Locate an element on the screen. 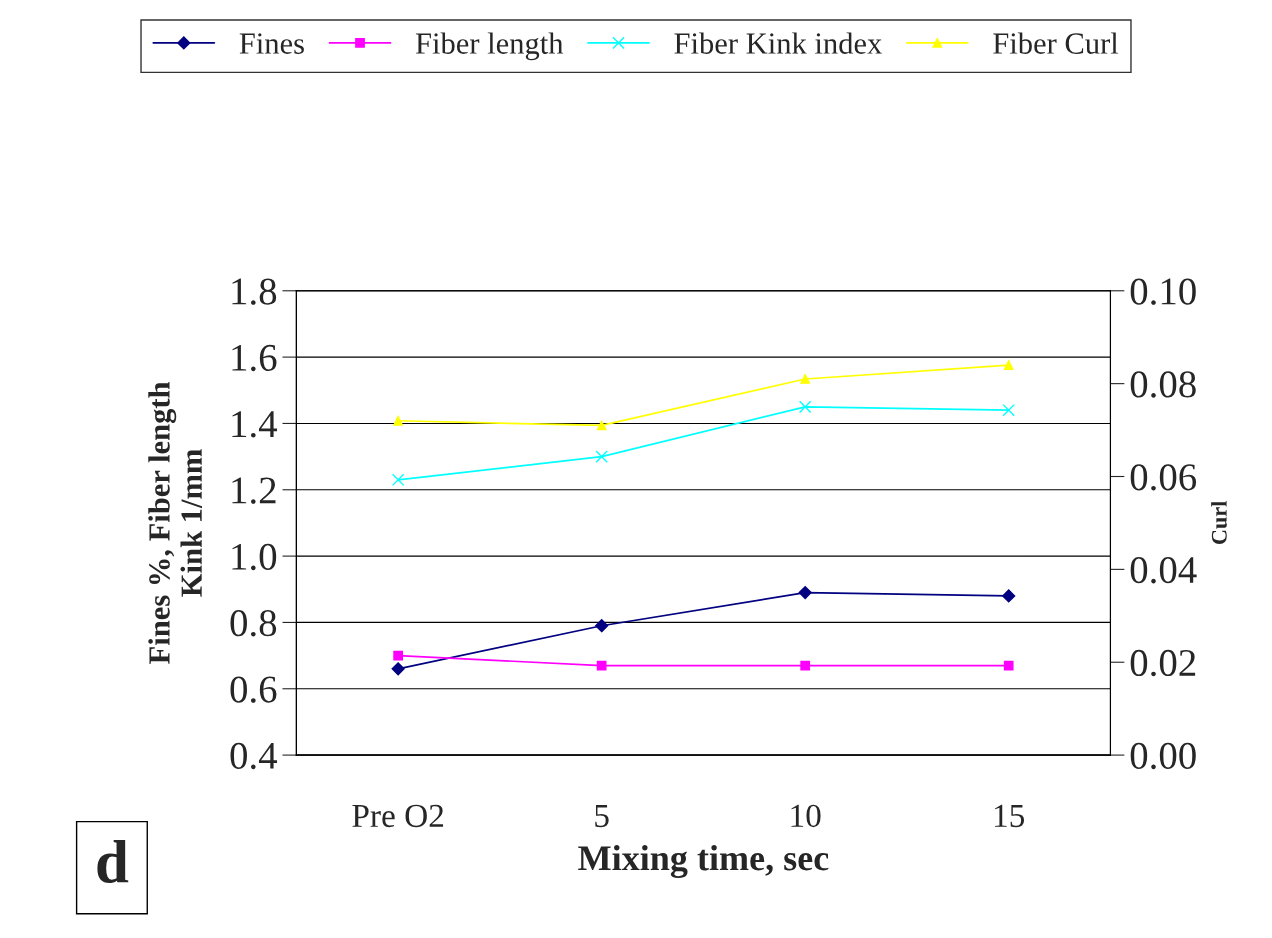 Image resolution: width=1272 pixels, height=938 pixels. y-tick-label: 1.8 is located at coordinates (254, 291).